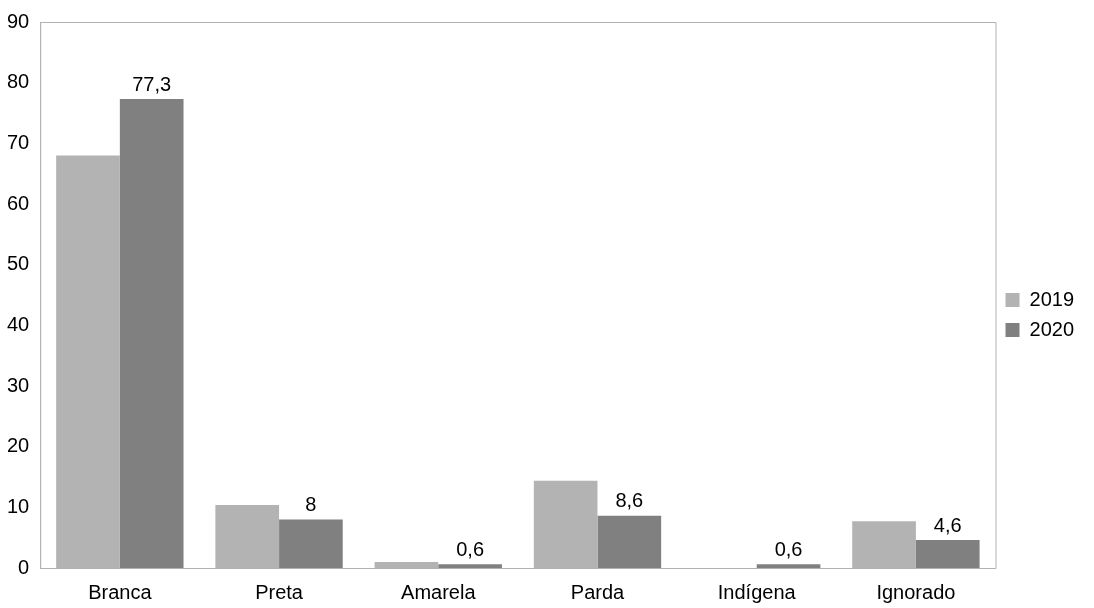 The width and height of the screenshot is (1094, 608). Describe the element at coordinates (757, 591) in the screenshot. I see `x-tick-label: Indígena` at that location.